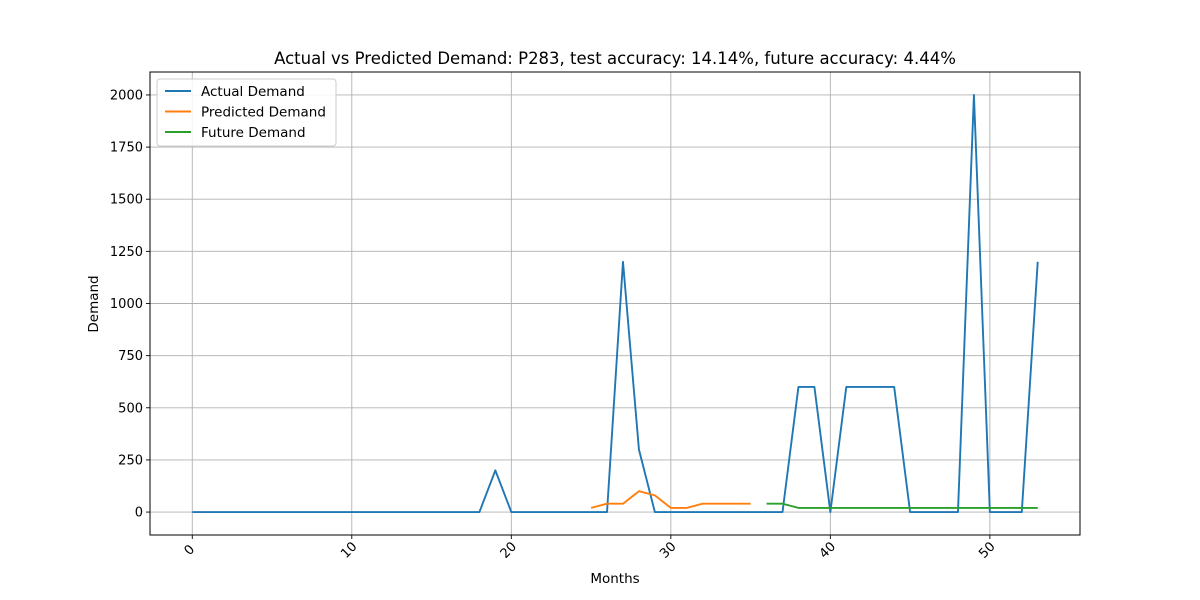 This screenshot has height=600, width=1200. Describe the element at coordinates (902, 505) in the screenshot. I see `series-line-future-demand` at that location.